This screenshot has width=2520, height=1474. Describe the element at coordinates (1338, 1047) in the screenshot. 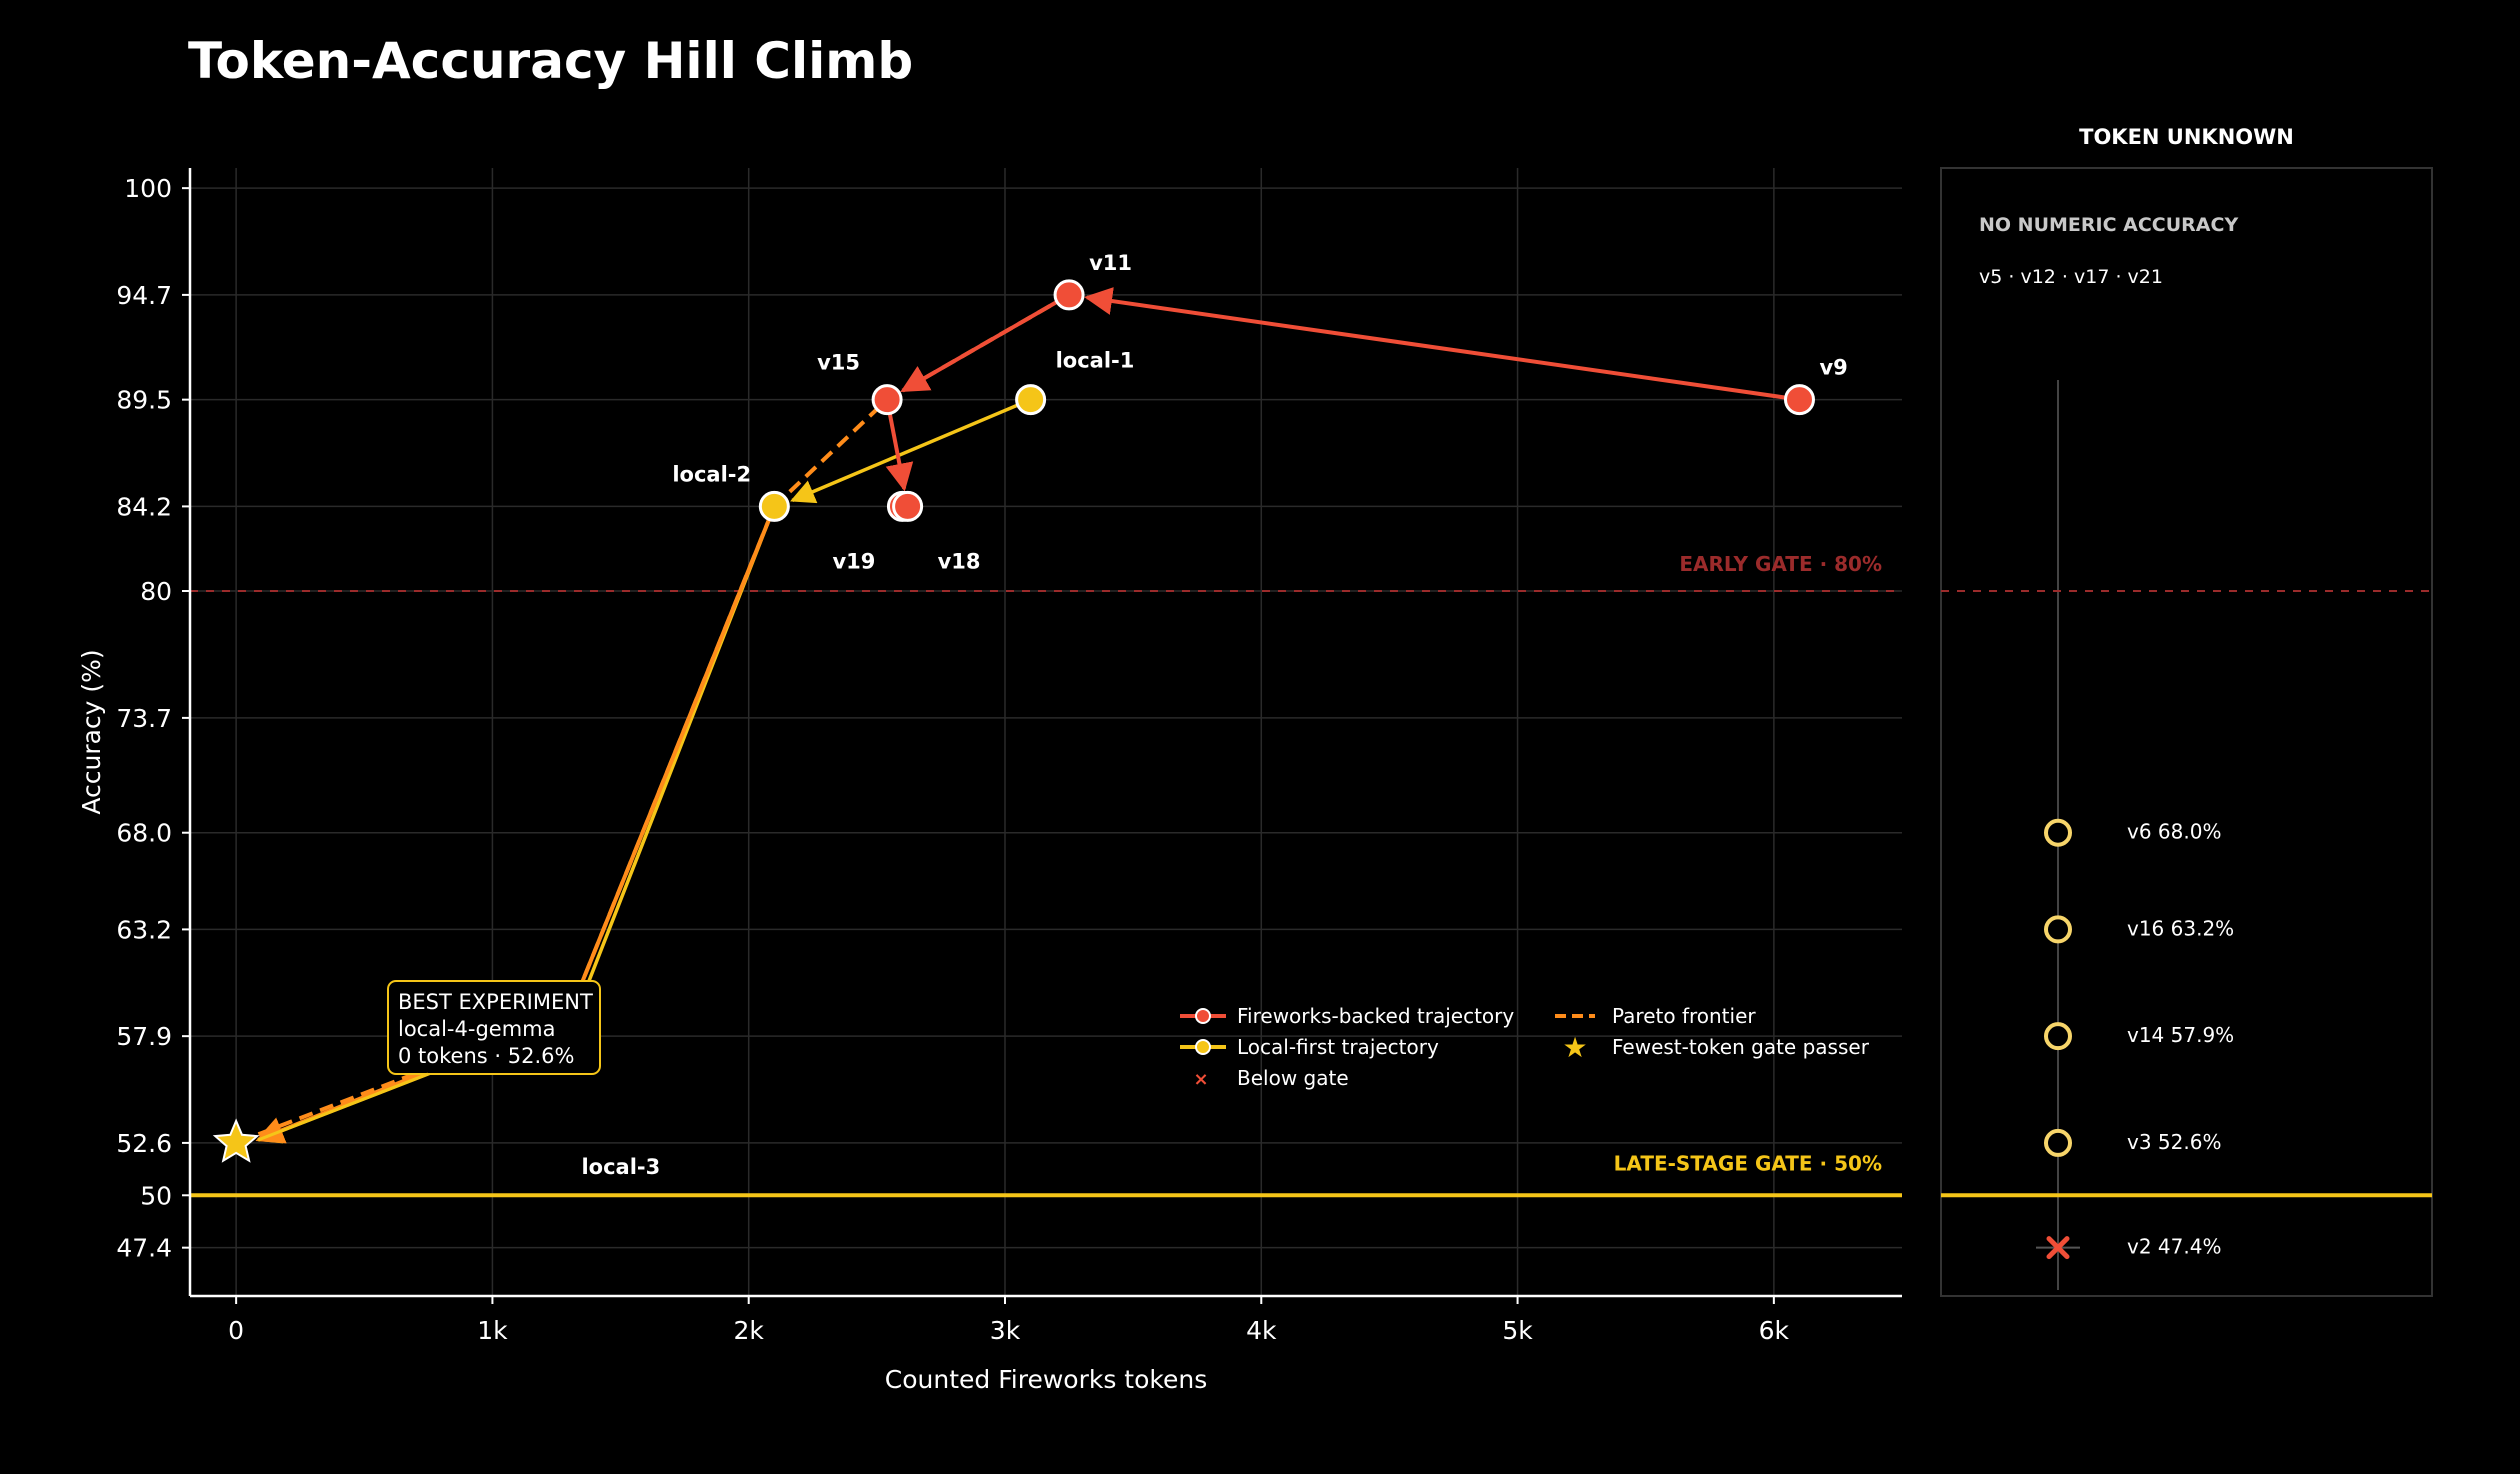

I see `legend-local-label: Local-first trajectory` at that location.